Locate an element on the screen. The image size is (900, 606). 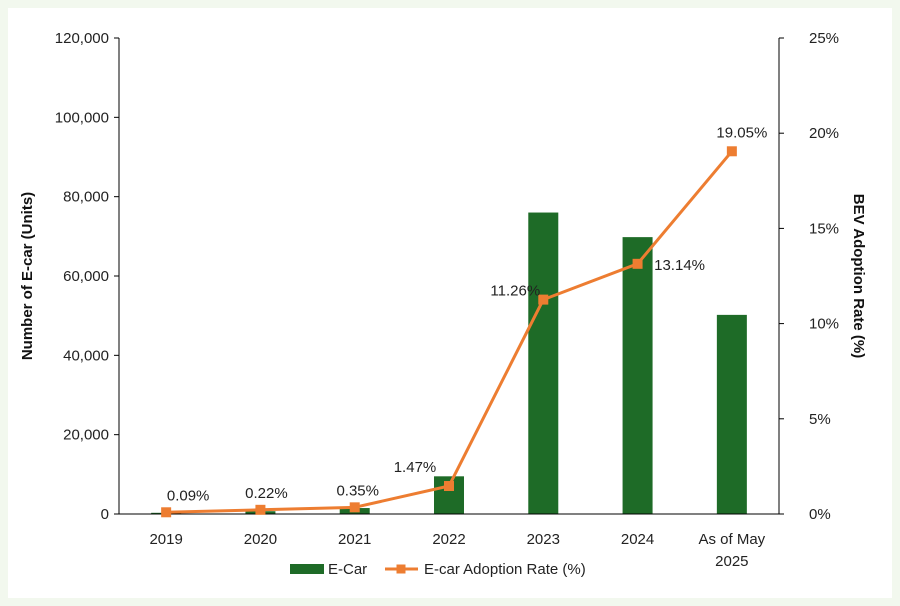
y2-axis-title: BEV Adoption Rate (%) is located at coordinates (858, 276).